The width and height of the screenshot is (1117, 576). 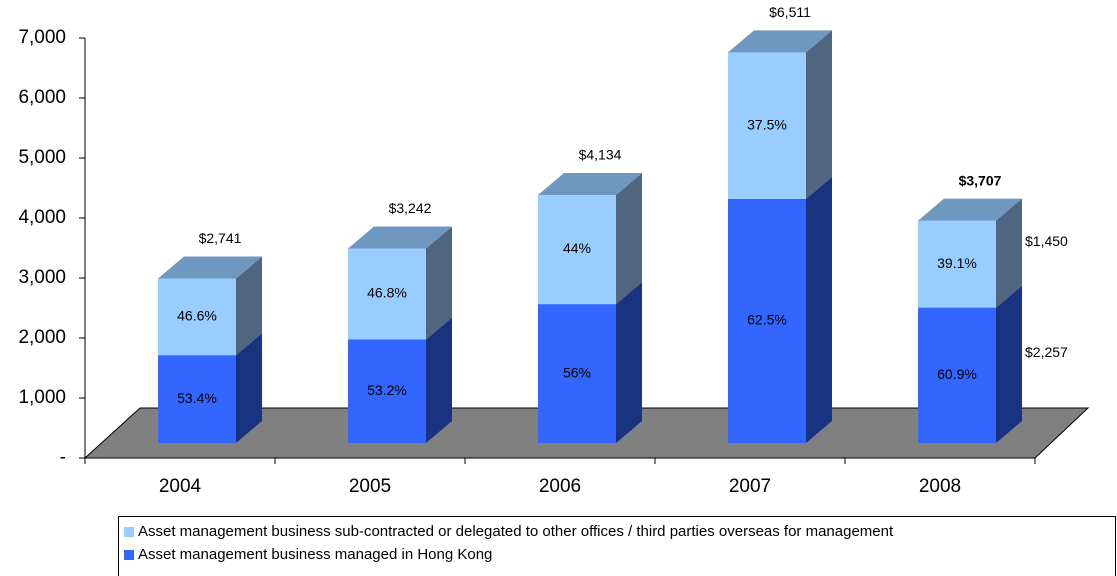 What do you see at coordinates (370, 486) in the screenshot?
I see `x-tick-label: 2005` at bounding box center [370, 486].